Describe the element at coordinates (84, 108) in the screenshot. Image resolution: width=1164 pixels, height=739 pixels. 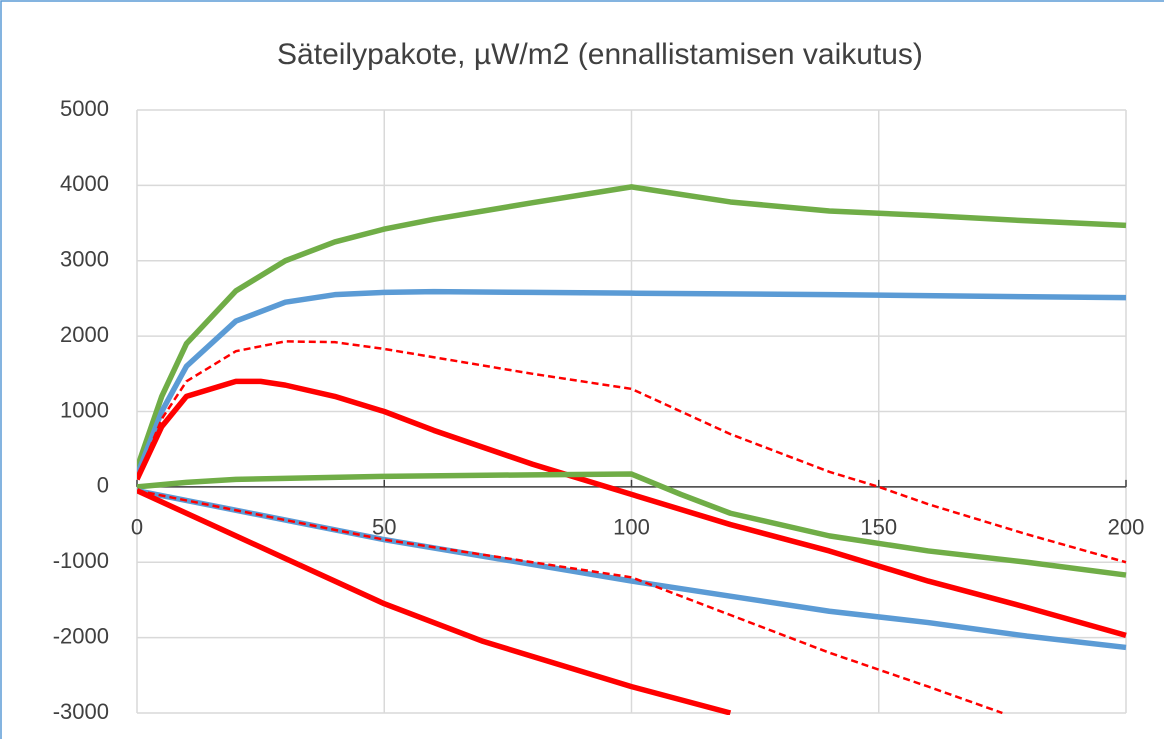
I see `y-tick-label: 5000` at that location.